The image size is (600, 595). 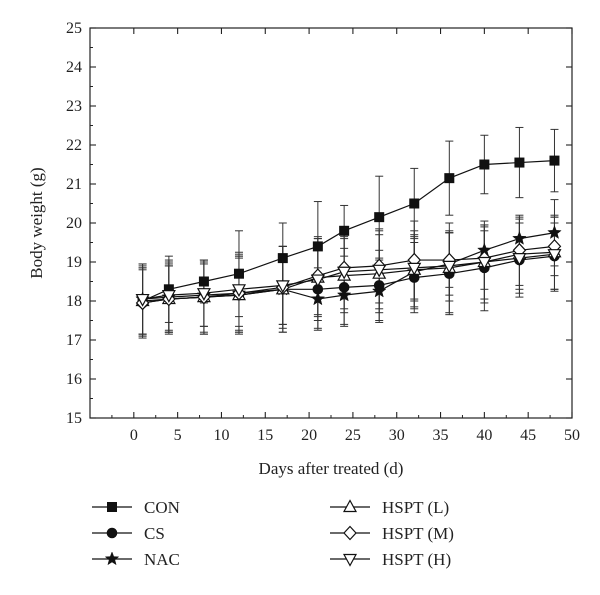 I want to click on y-tick-label: 23, so click(x=74, y=106).